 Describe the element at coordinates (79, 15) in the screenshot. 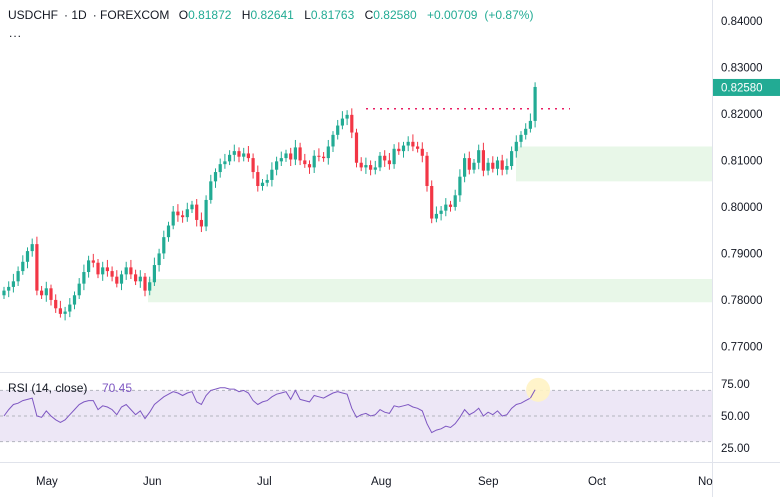

I see `interval: 1D` at that location.